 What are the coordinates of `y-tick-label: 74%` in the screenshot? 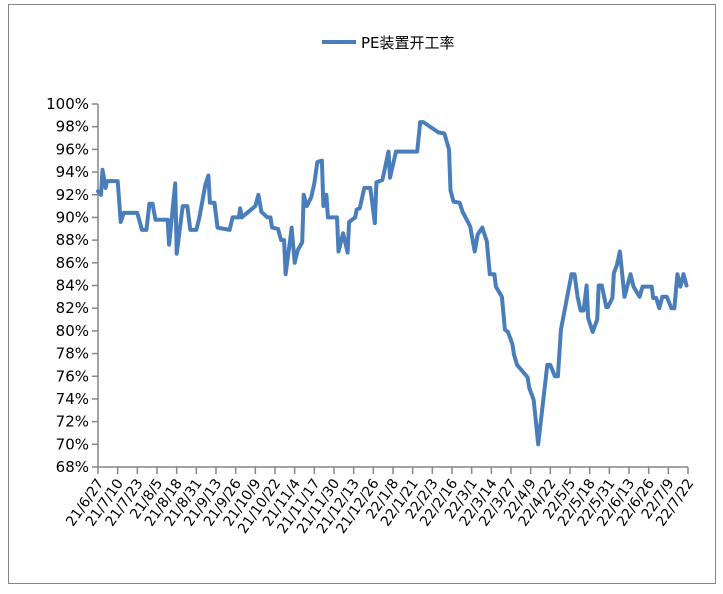 It's located at (72, 399).